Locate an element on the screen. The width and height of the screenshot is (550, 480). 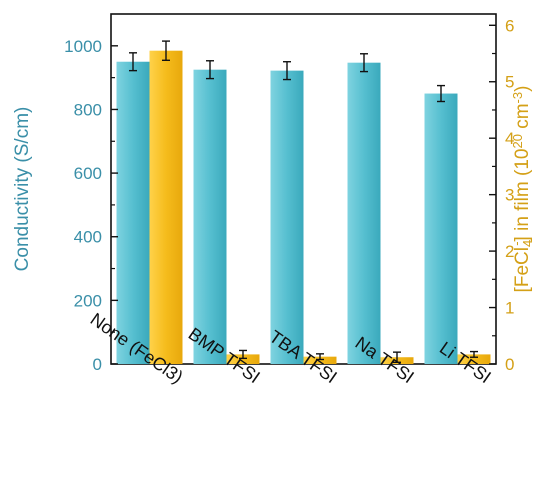
right-axis-title-sub: 4 is located at coordinates (527, 243).